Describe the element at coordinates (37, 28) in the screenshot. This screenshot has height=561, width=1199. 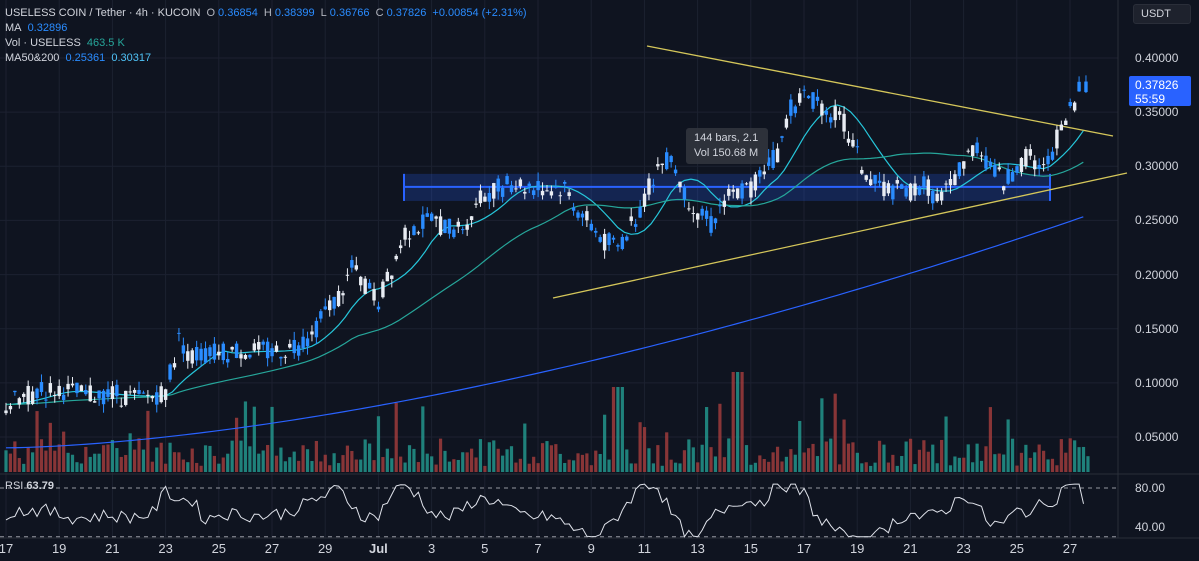
I see `ma-legend: MA 0.32896` at that location.